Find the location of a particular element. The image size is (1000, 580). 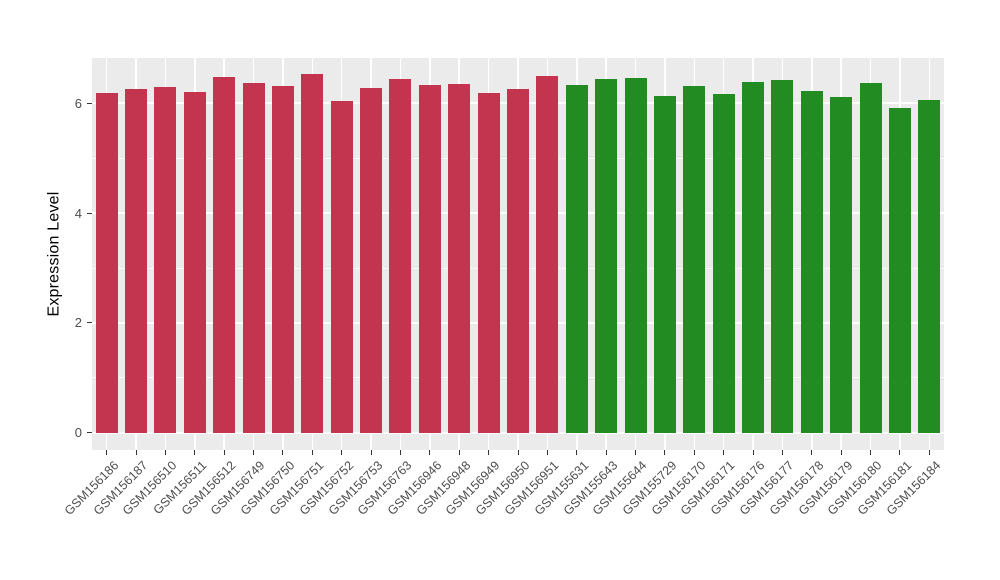

bar-GSM156176 is located at coordinates (753, 257).